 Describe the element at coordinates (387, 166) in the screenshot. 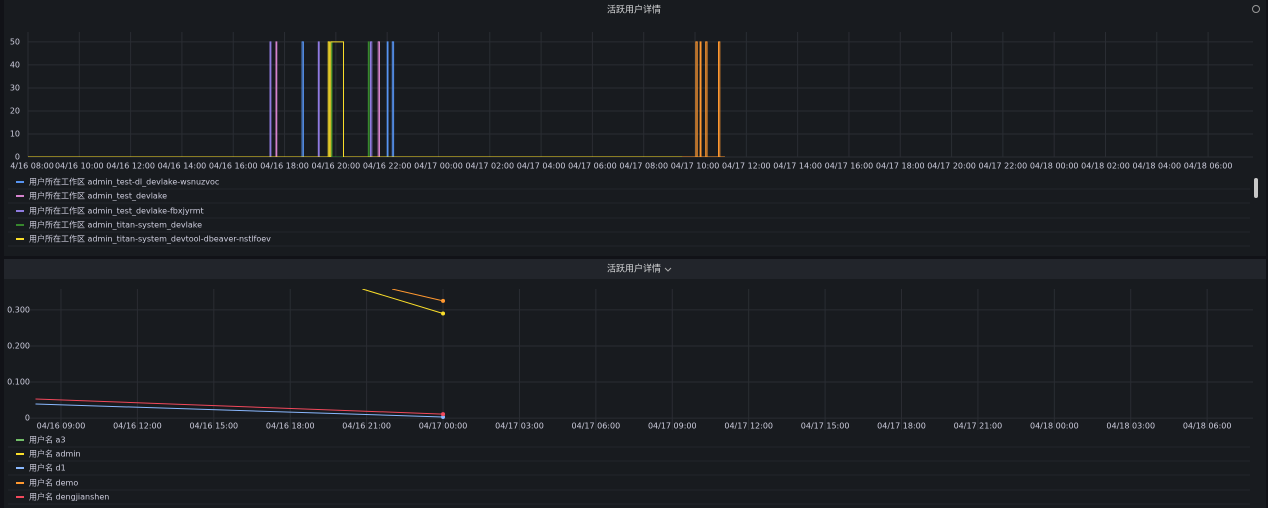

I see `x-tick-label: 04/16 22:00` at that location.